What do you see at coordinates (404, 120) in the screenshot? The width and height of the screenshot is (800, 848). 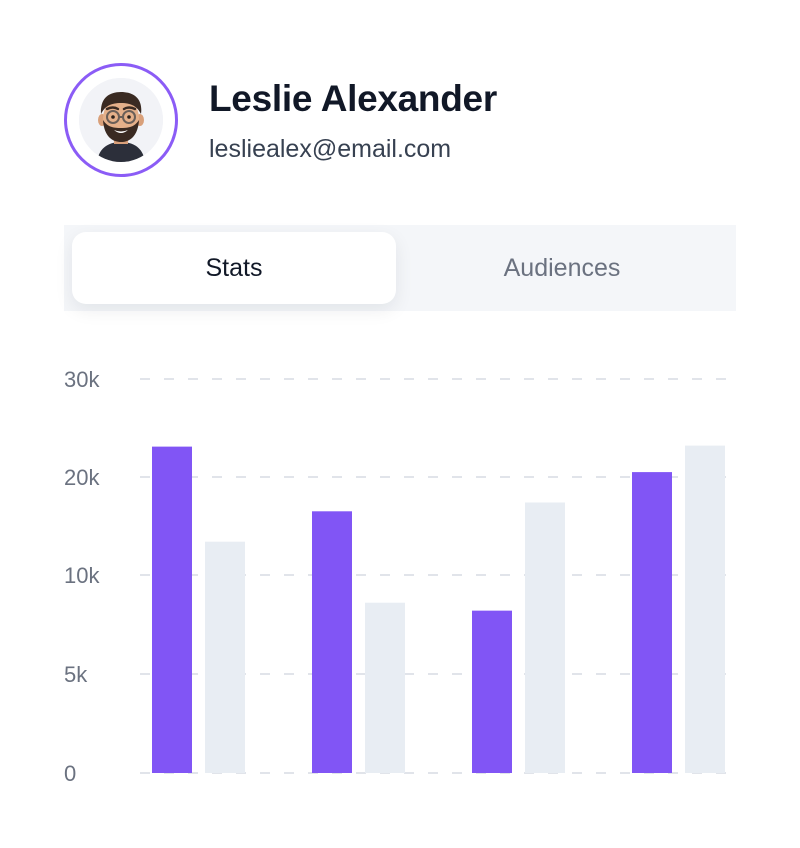 I see `profile-header: Leslie Alexander lesliealex@email.com` at bounding box center [404, 120].